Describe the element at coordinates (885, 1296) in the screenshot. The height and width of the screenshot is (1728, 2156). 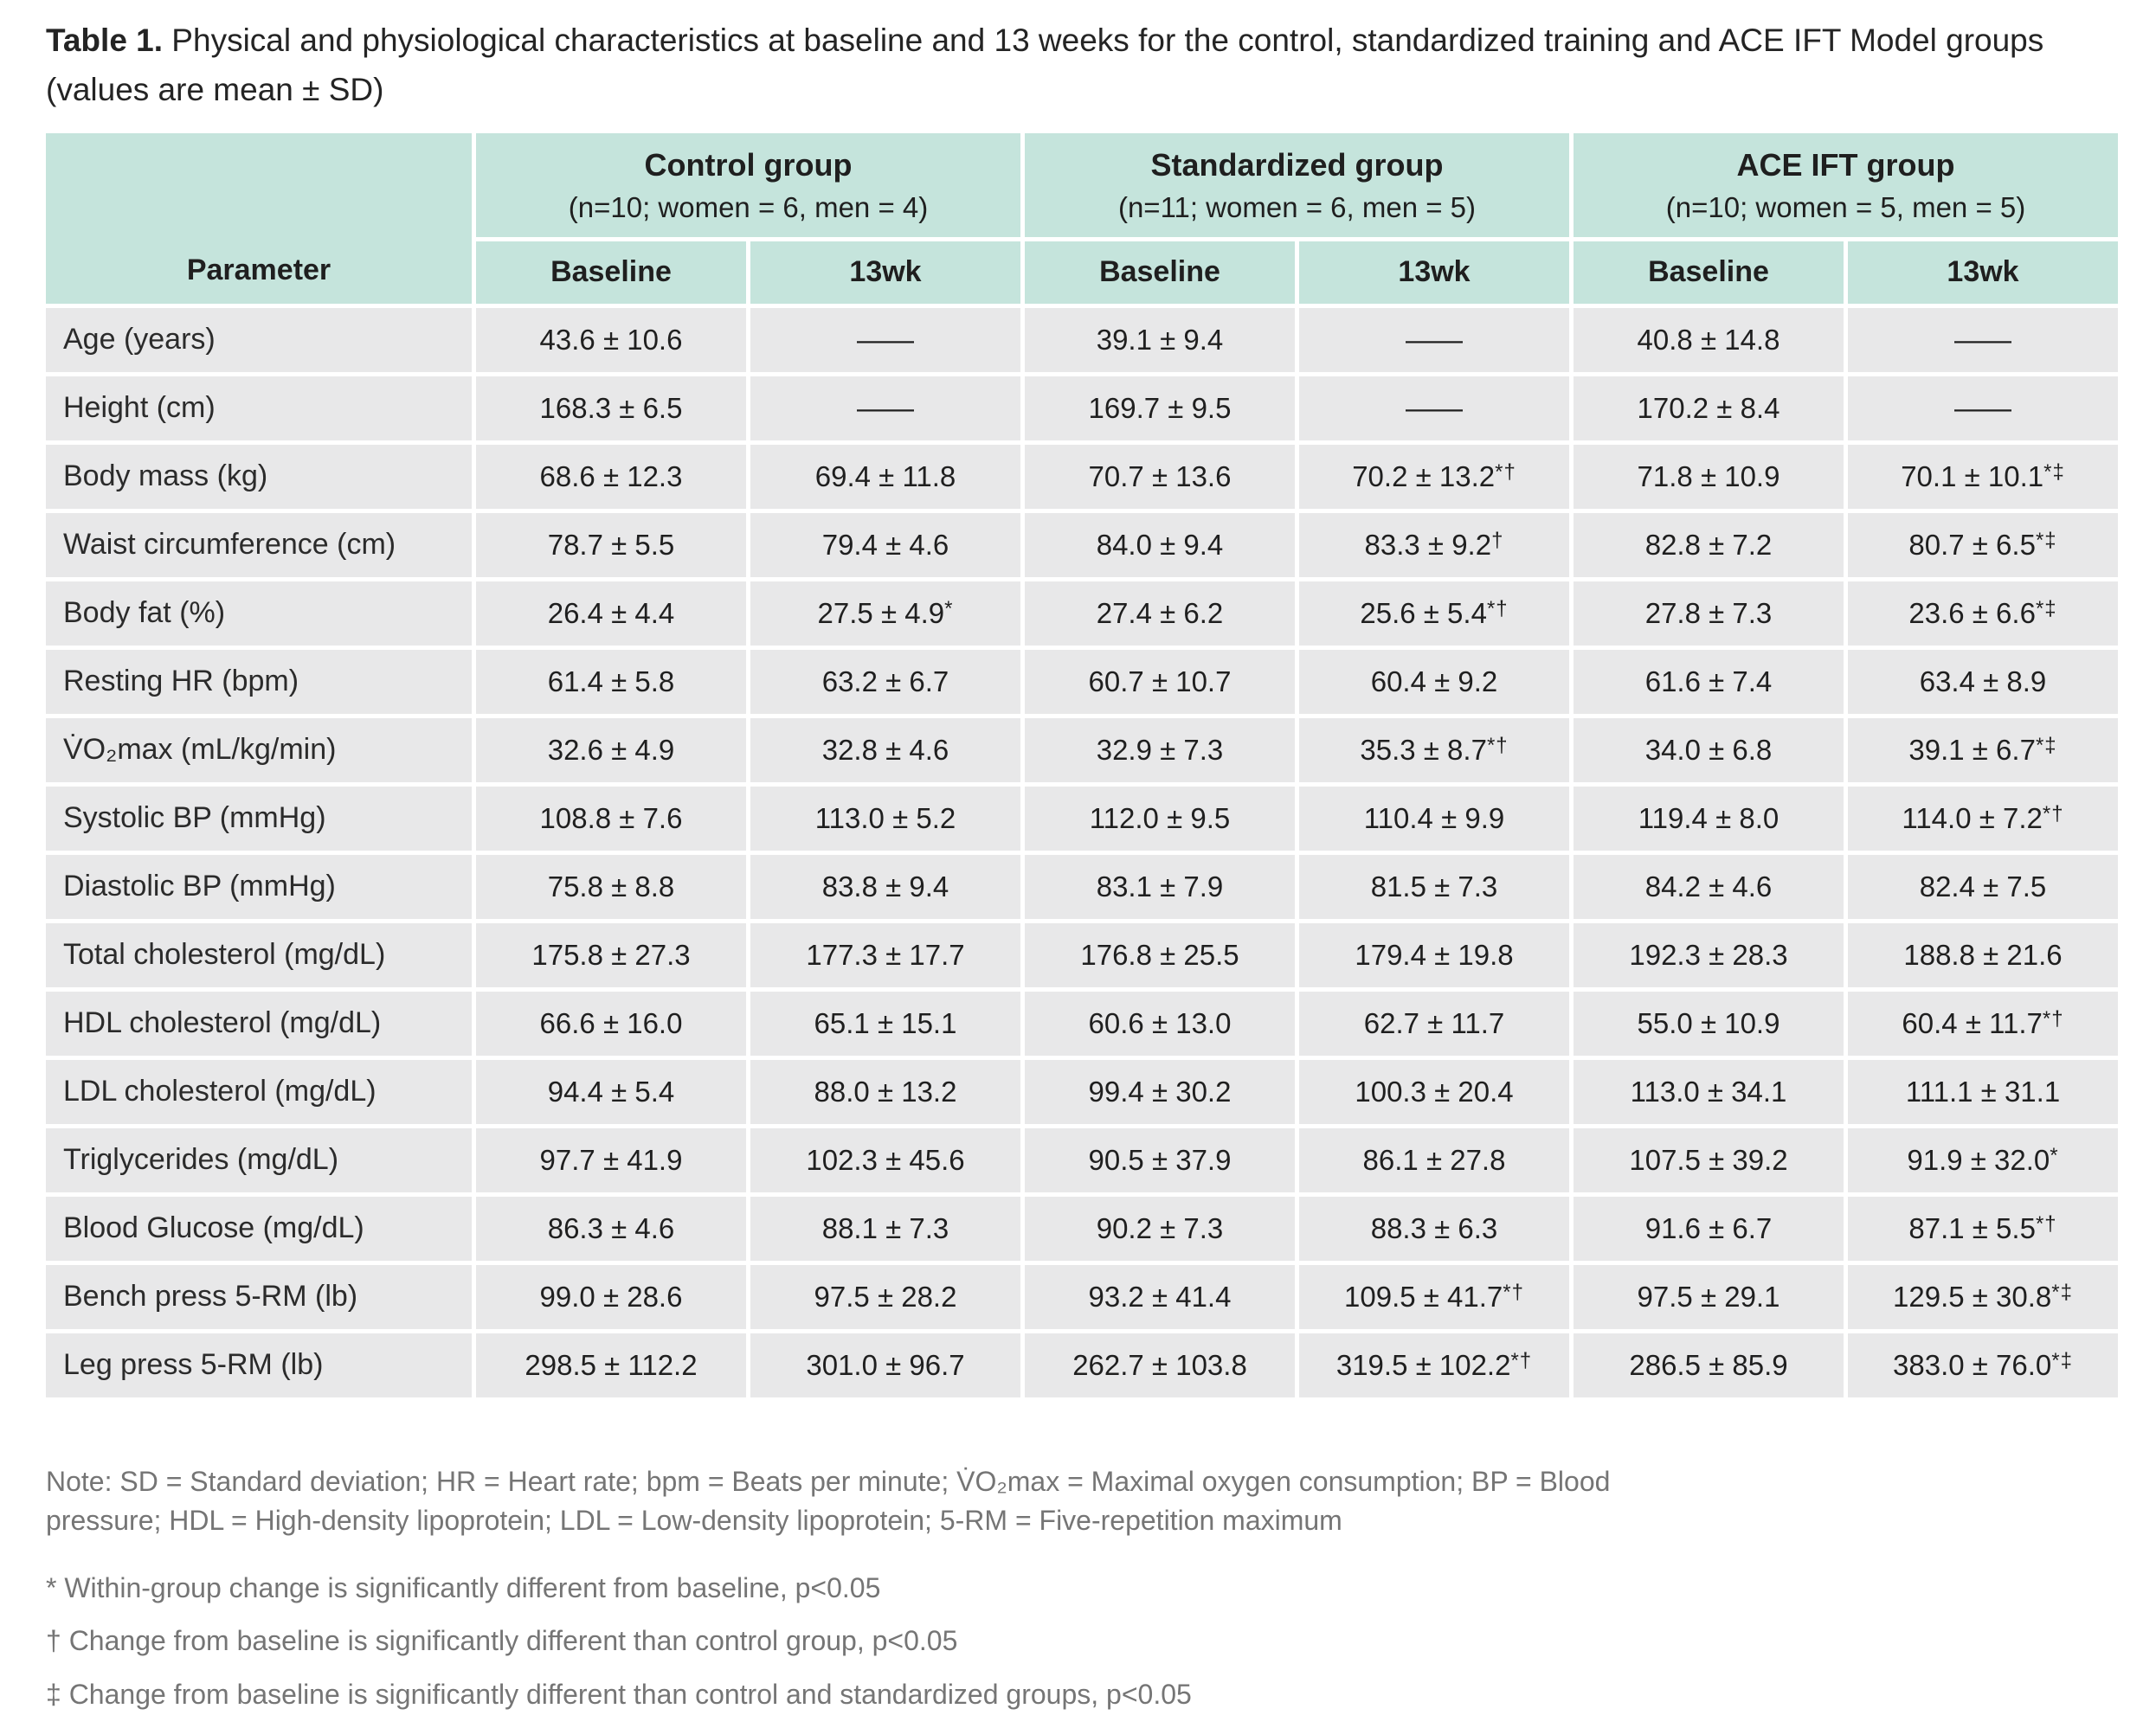
I see `value-cell: 97.5 ± 28.2` at that location.